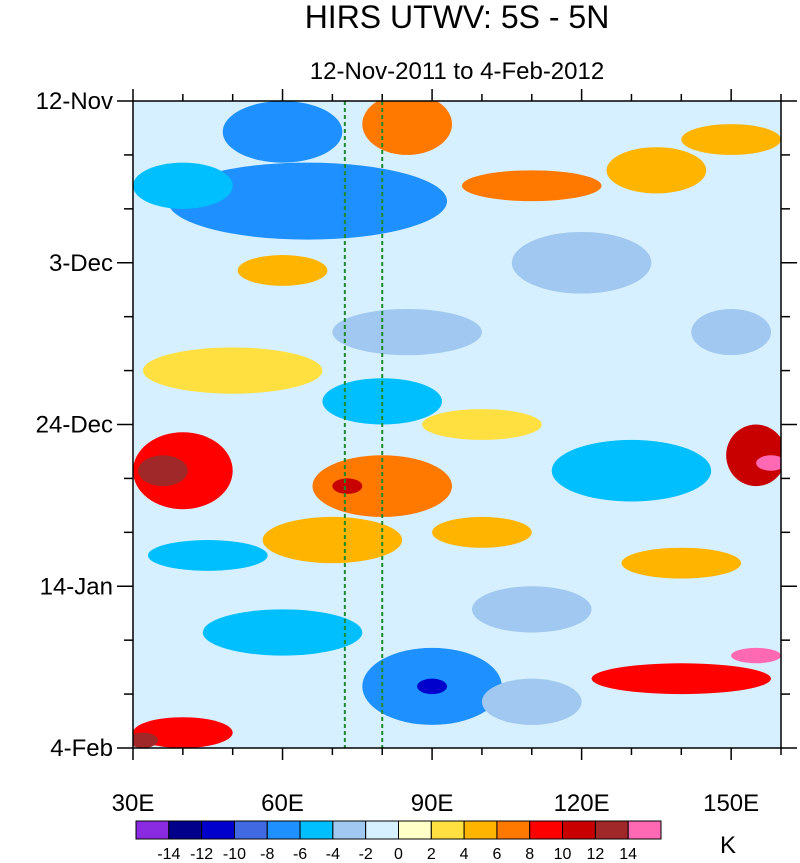  What do you see at coordinates (432, 803) in the screenshot?
I see `x-tick-label: 90E` at bounding box center [432, 803].